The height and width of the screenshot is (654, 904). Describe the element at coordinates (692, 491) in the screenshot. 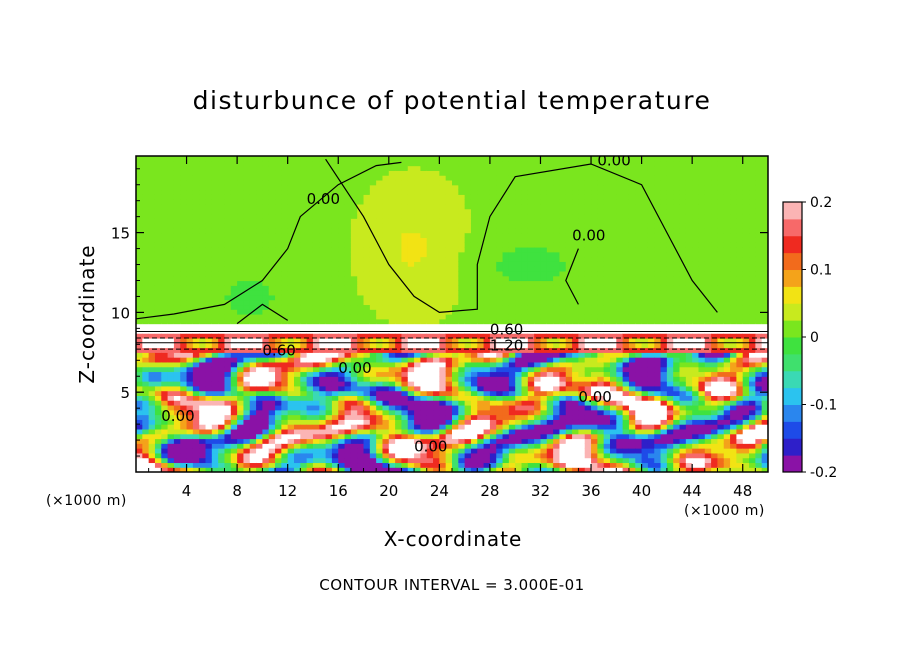

I see `x-tick-label: 44` at that location.